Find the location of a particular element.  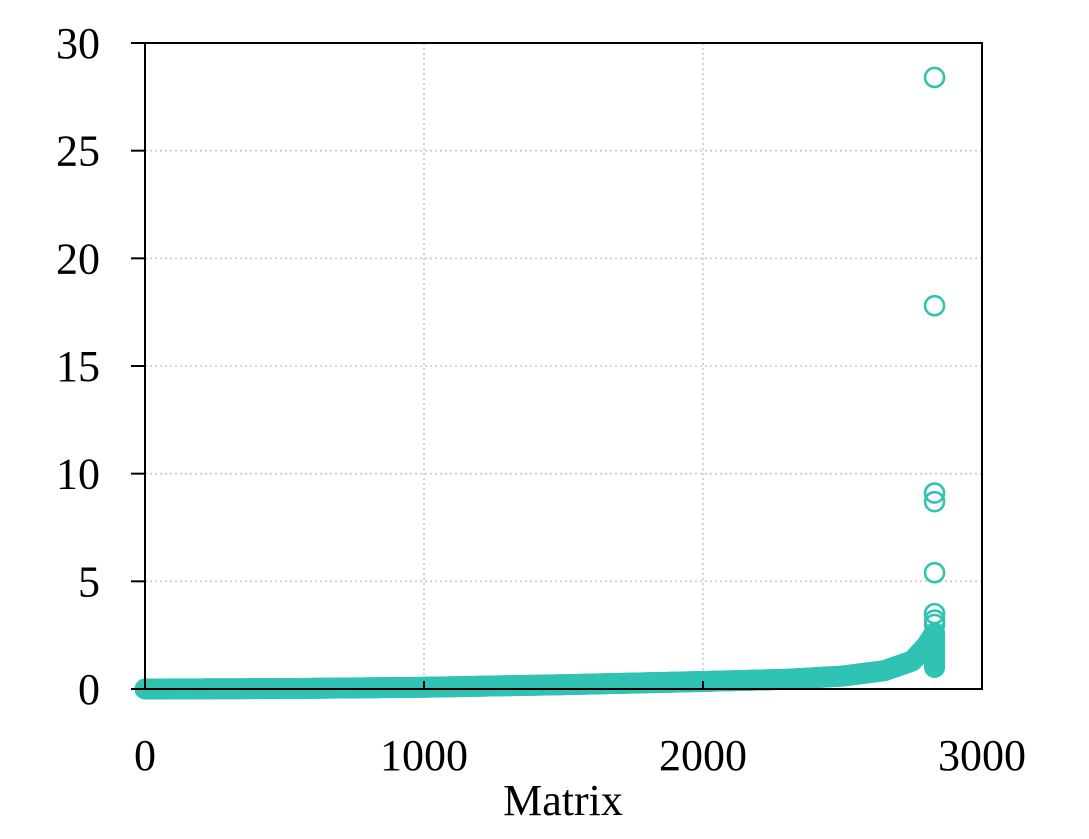

x-axis-label: Matrix is located at coordinates (563, 800).